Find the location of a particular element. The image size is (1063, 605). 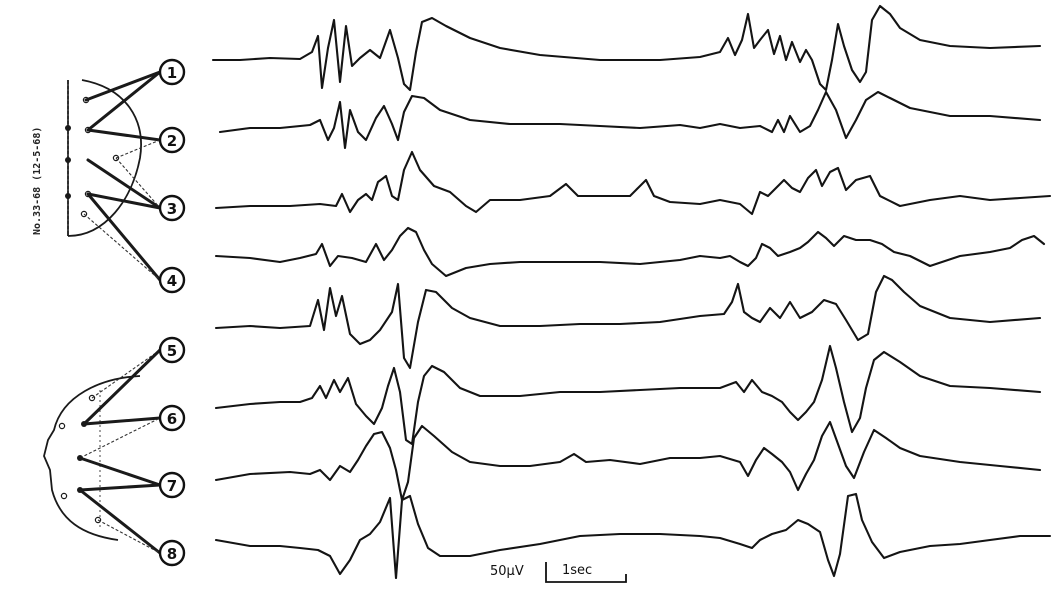

calibration-amplitude-label: 50μV is located at coordinates (507, 571).